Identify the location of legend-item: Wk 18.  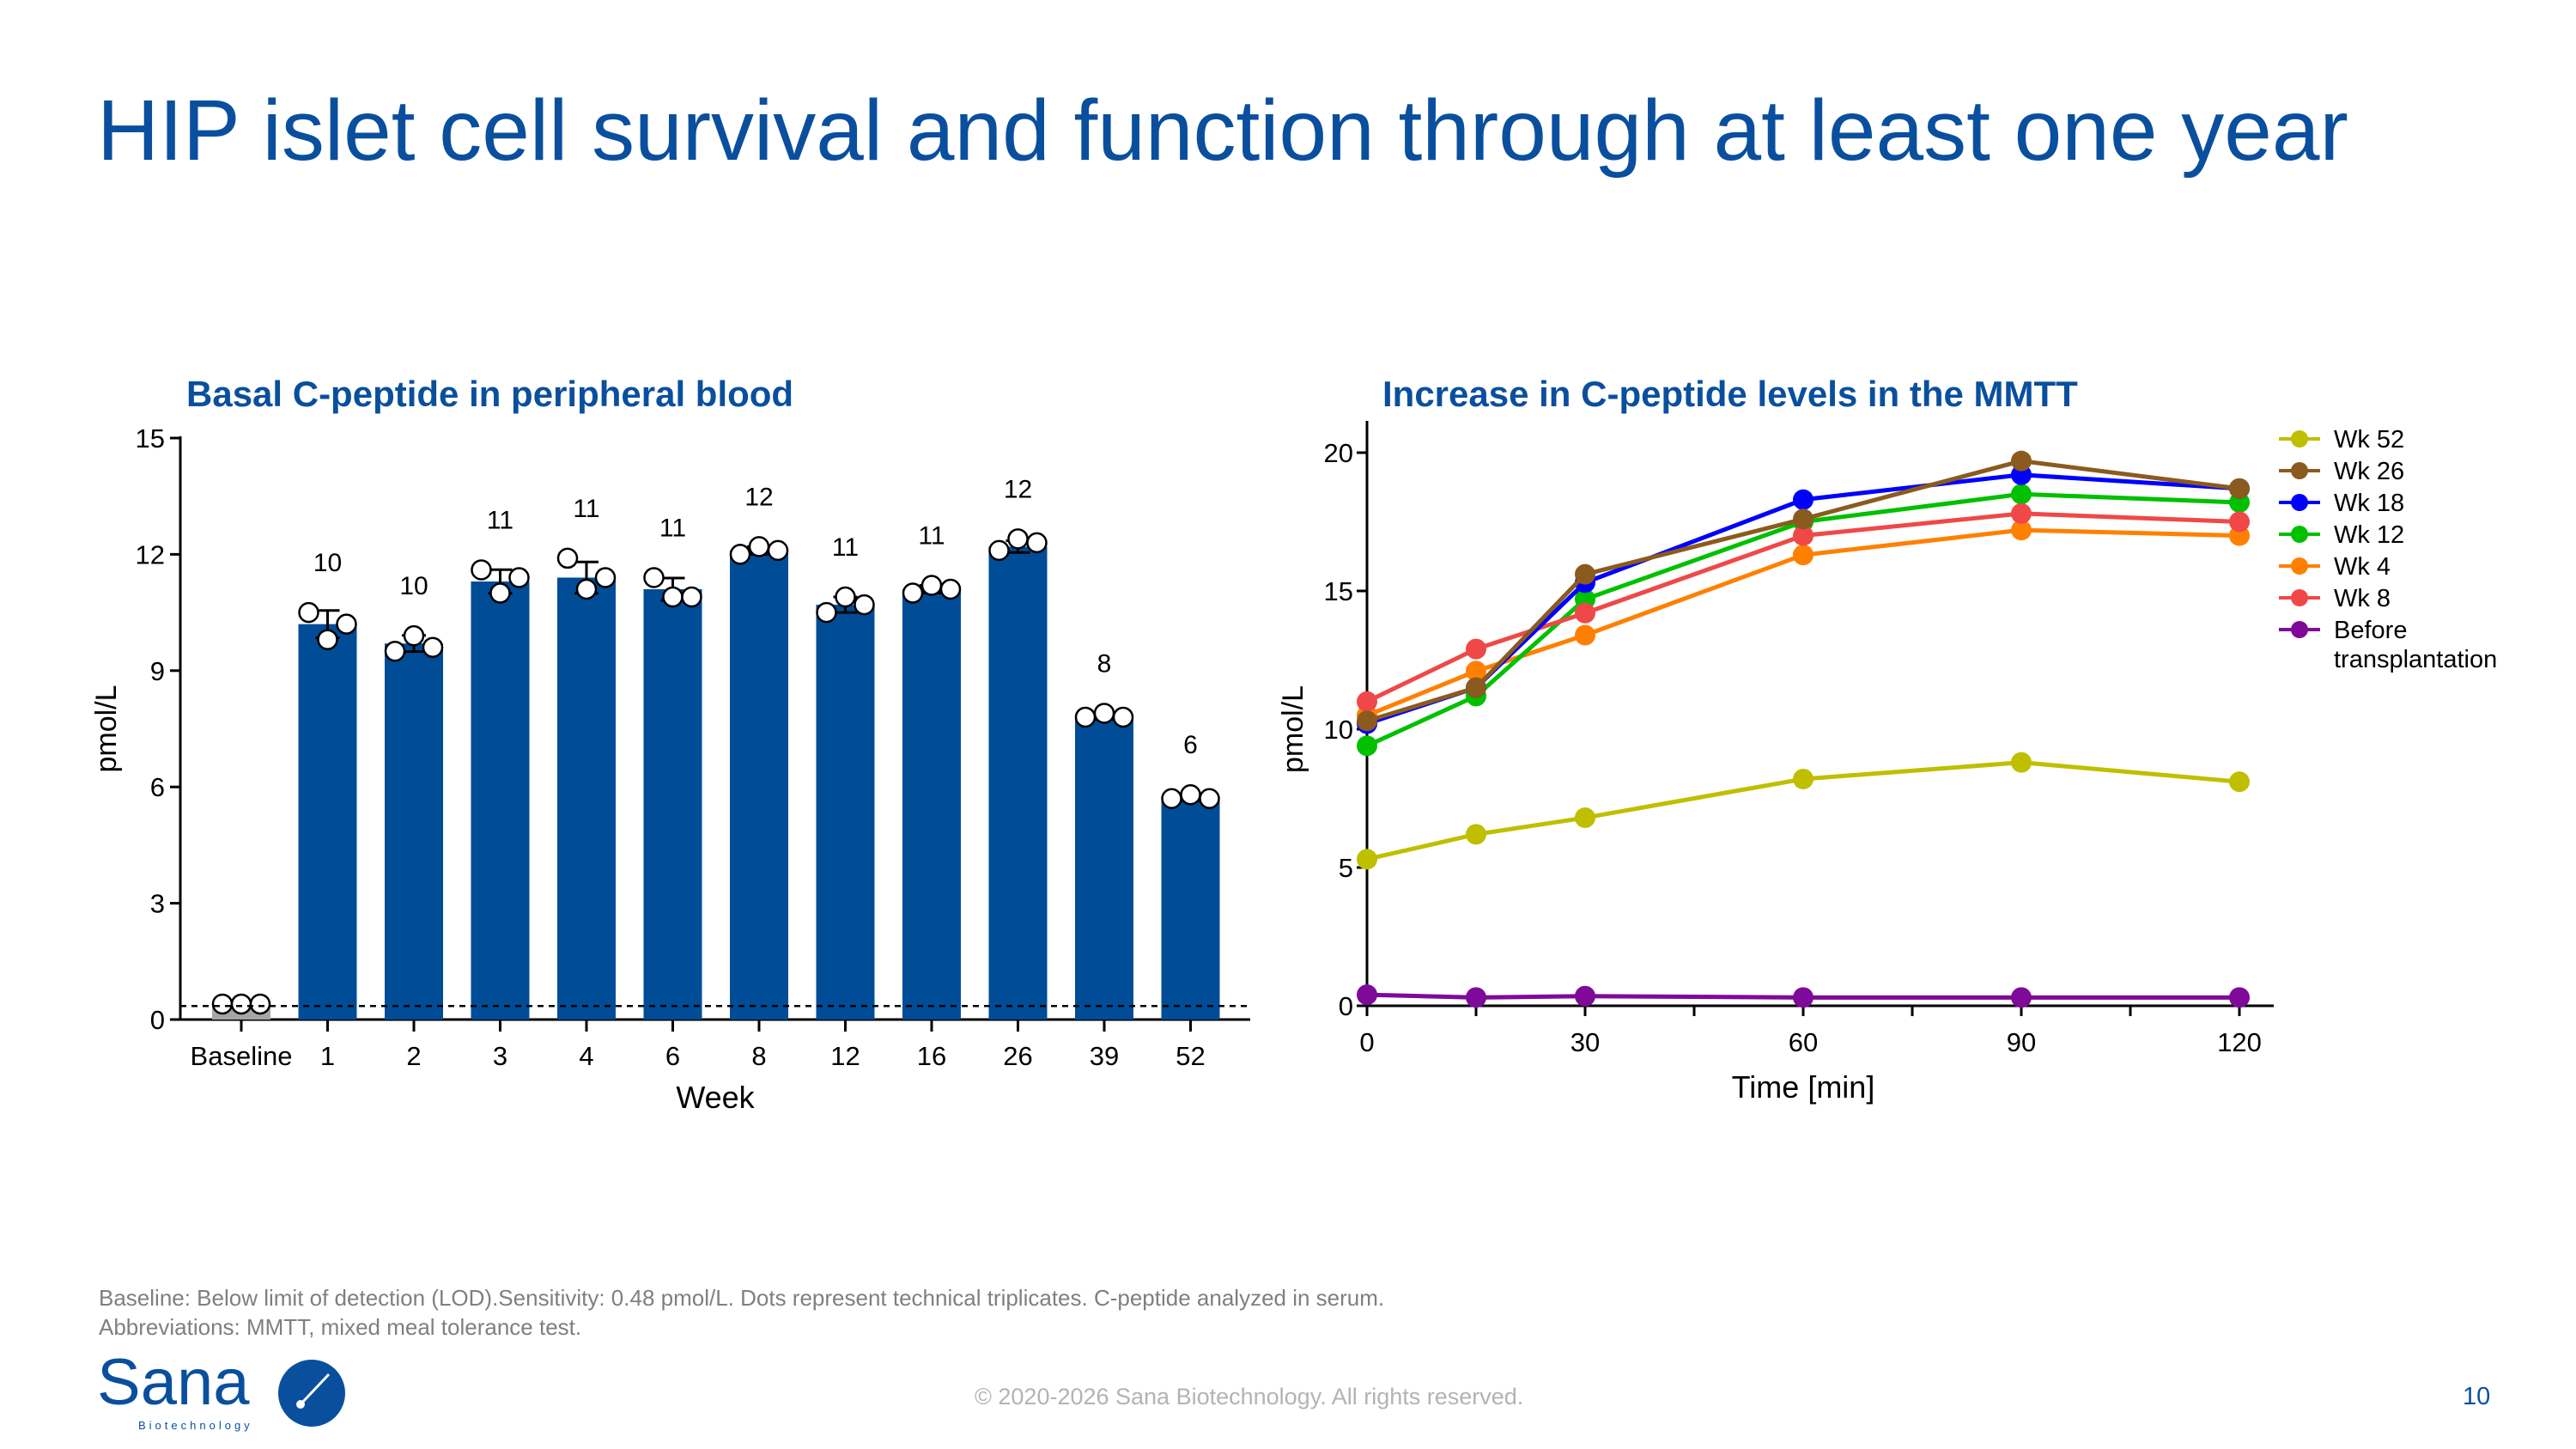
(2399, 505).